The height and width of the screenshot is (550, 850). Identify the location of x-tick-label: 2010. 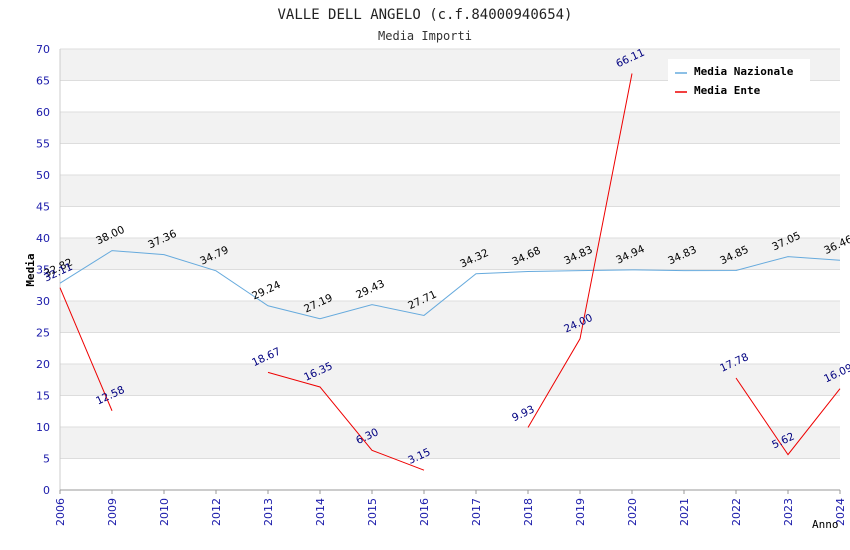
(164, 512).